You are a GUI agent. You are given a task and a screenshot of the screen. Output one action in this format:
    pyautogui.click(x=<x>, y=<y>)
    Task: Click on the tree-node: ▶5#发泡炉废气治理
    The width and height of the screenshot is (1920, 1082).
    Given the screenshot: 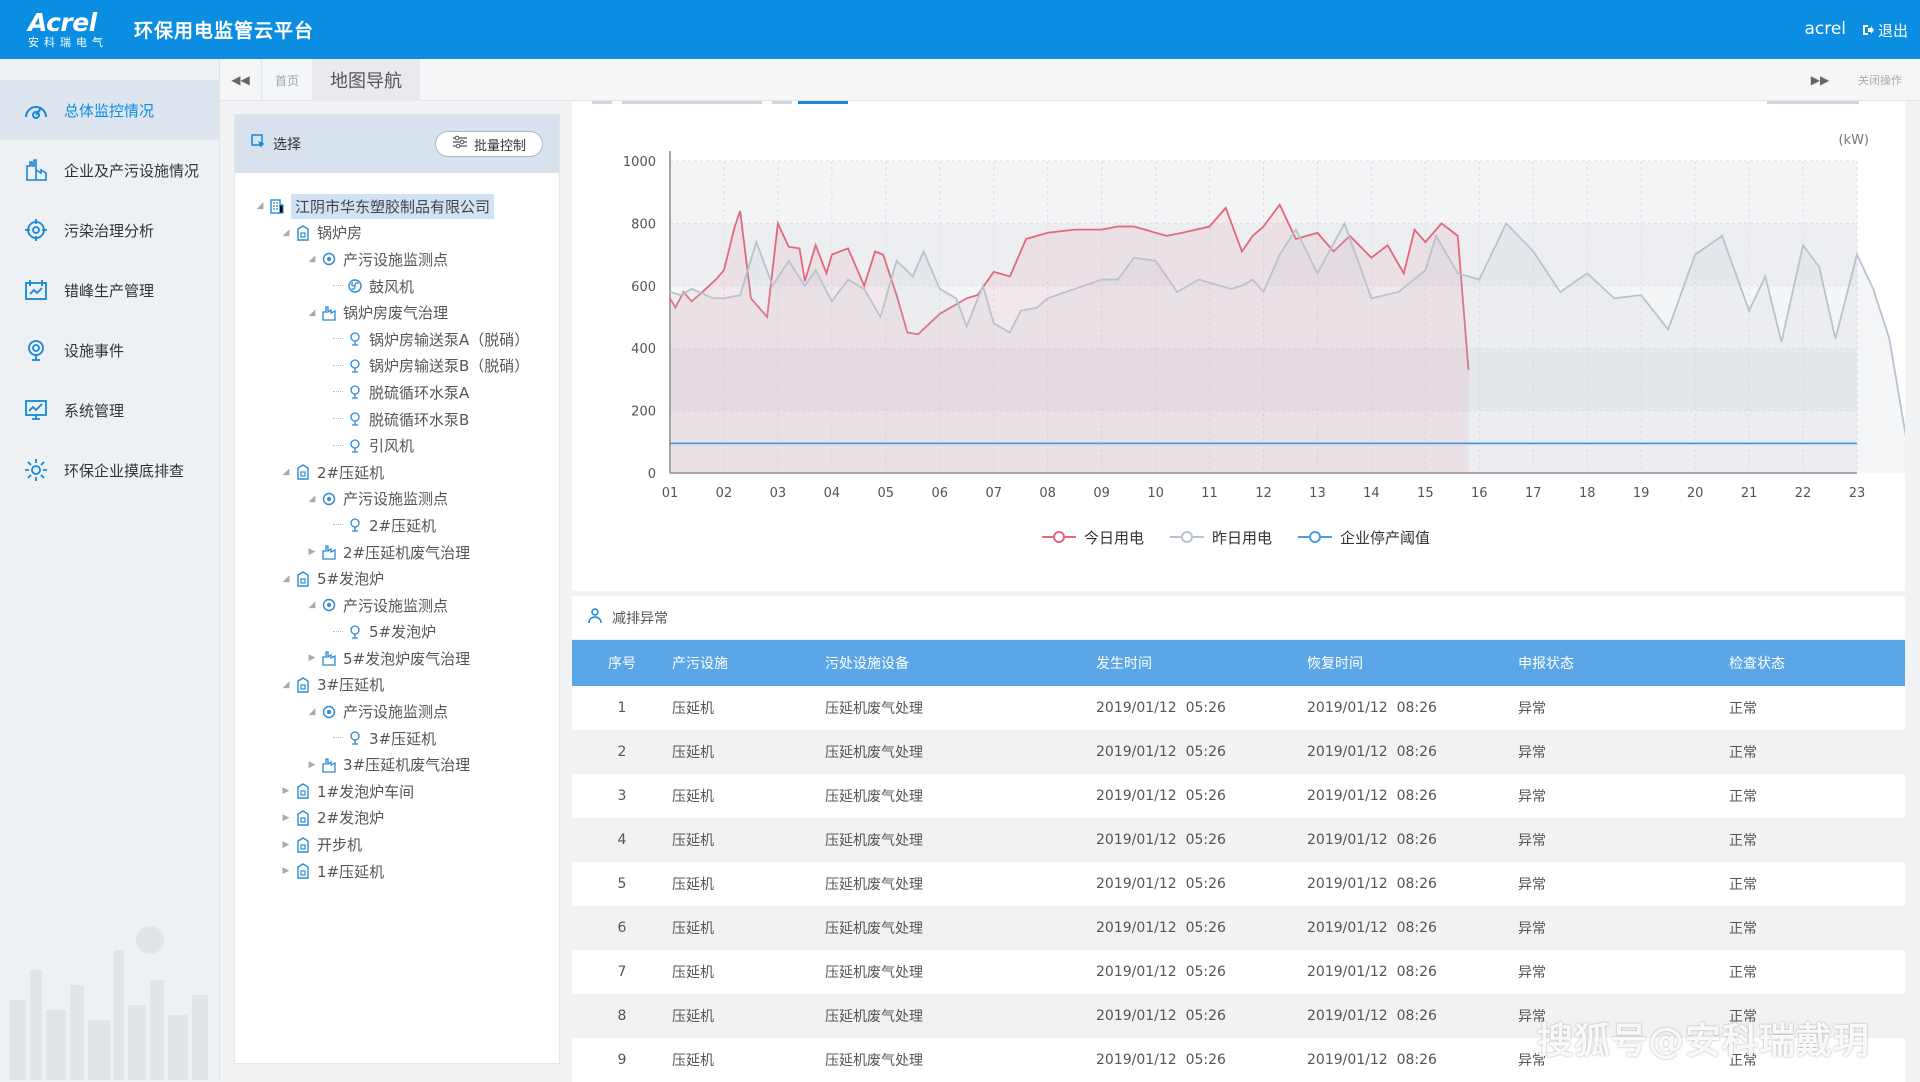 What is the action you would take?
    pyautogui.click(x=406, y=658)
    